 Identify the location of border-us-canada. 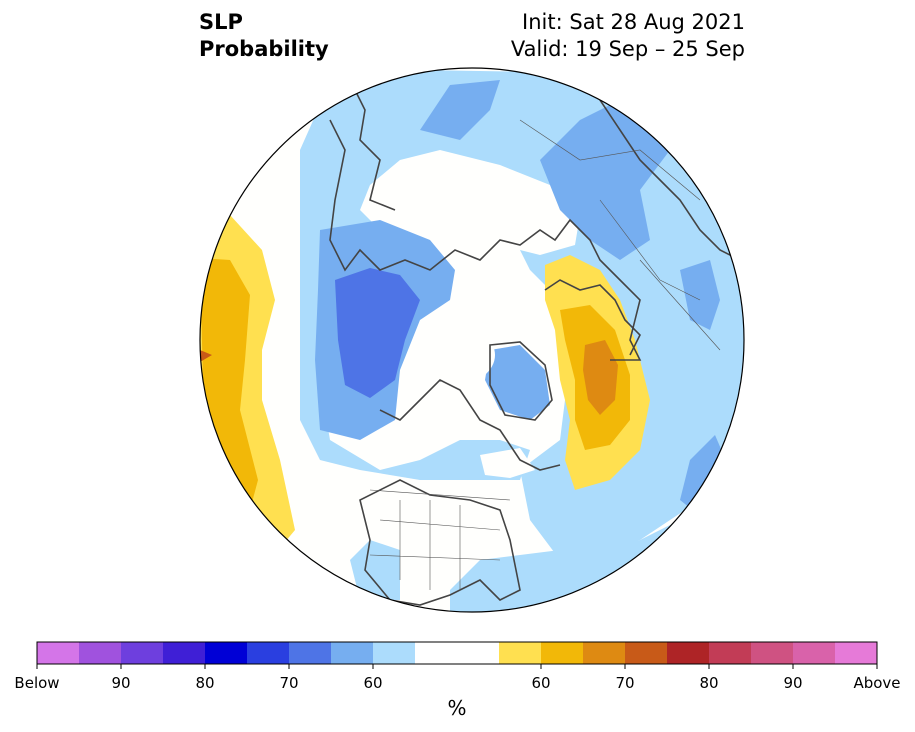
(440, 495).